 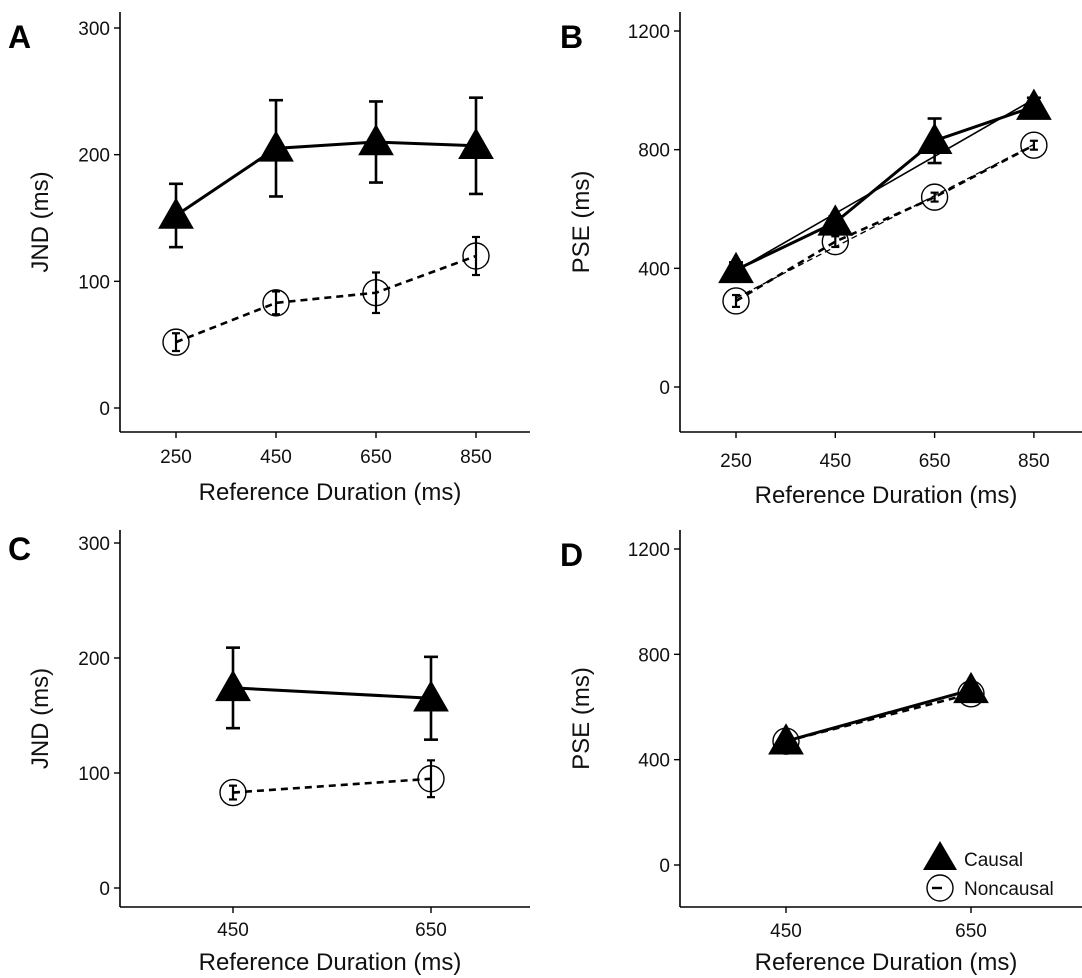 I want to click on legend: Causal Noncausal, so click(x=988, y=871).